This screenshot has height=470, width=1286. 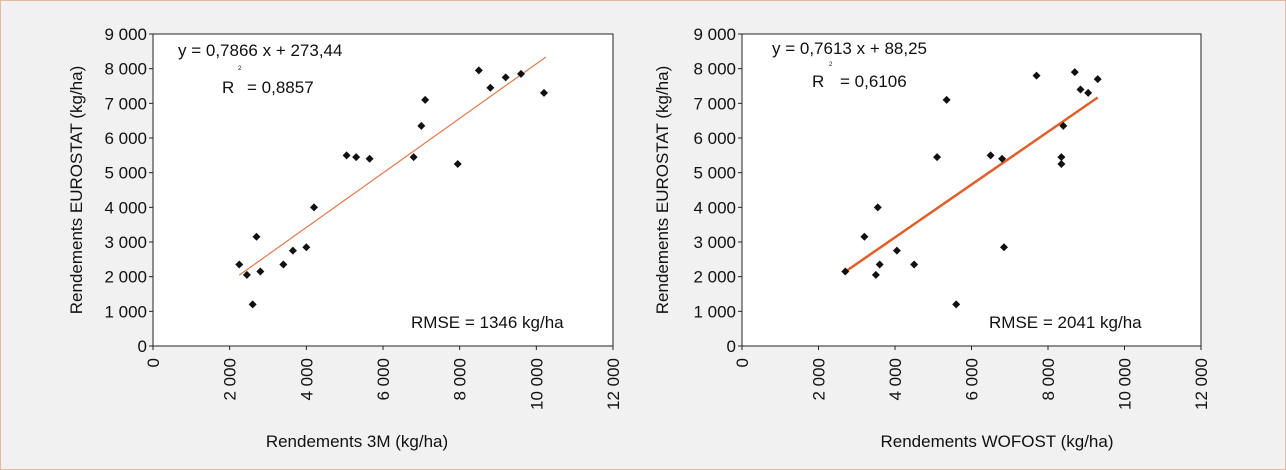 I want to click on equation-label: y = 0,7866 x + 273,44, so click(x=260, y=50).